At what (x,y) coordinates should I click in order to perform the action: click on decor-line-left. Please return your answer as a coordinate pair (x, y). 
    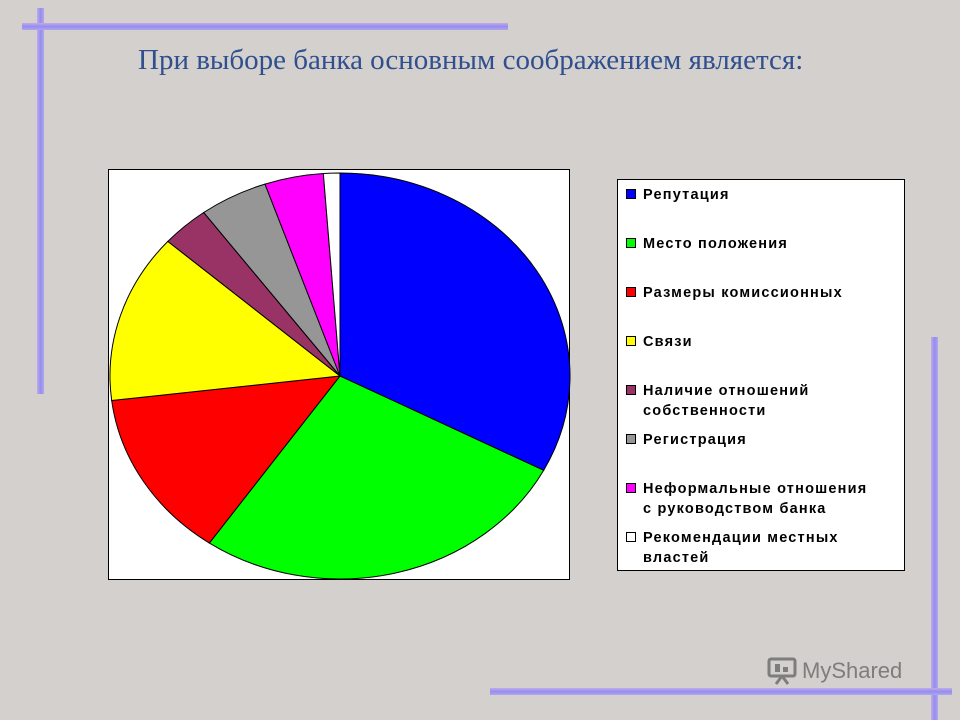
    Looking at the image, I should click on (40, 201).